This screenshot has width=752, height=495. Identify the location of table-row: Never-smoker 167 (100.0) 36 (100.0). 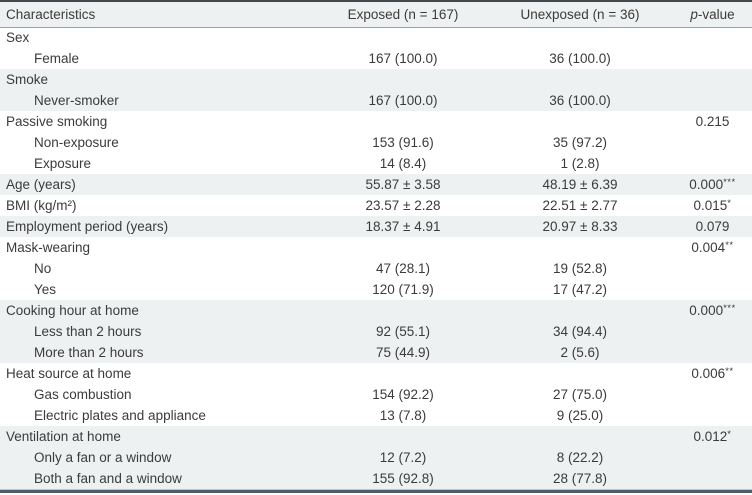
(376, 100).